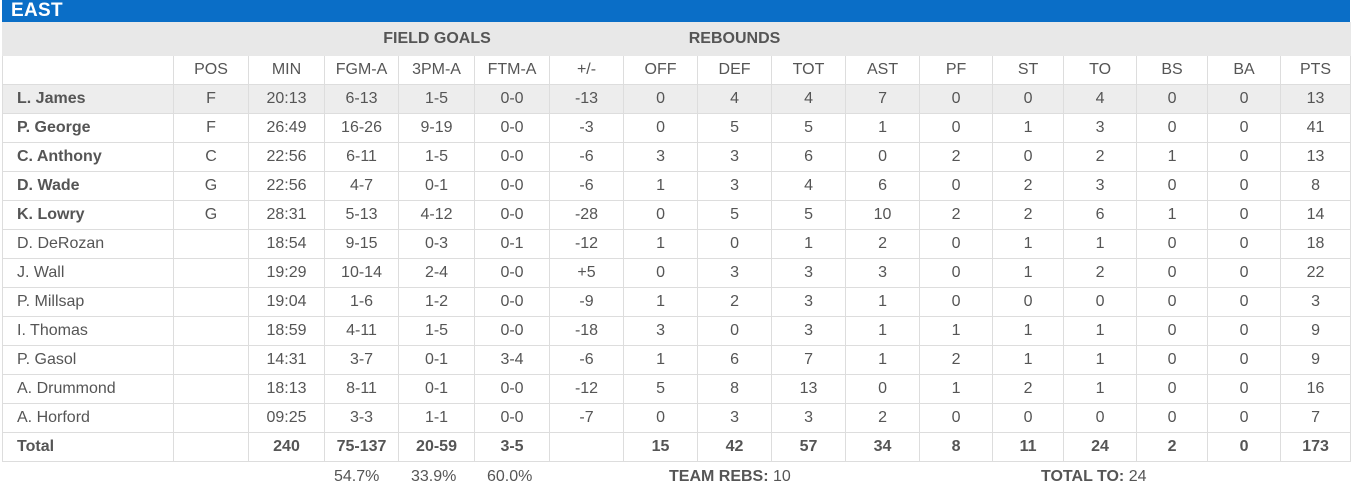 The height and width of the screenshot is (490, 1352). I want to click on col-header-plus-minus: +/-, so click(587, 70).